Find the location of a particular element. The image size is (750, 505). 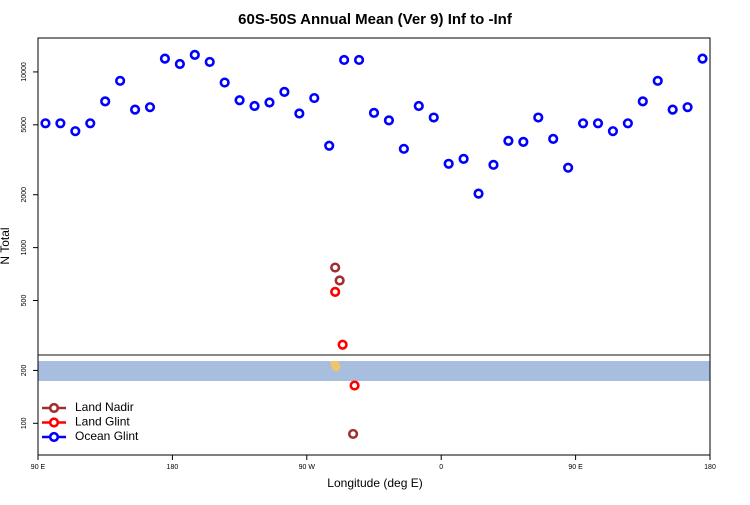

y-axis-label: N Total is located at coordinates (6, 245).